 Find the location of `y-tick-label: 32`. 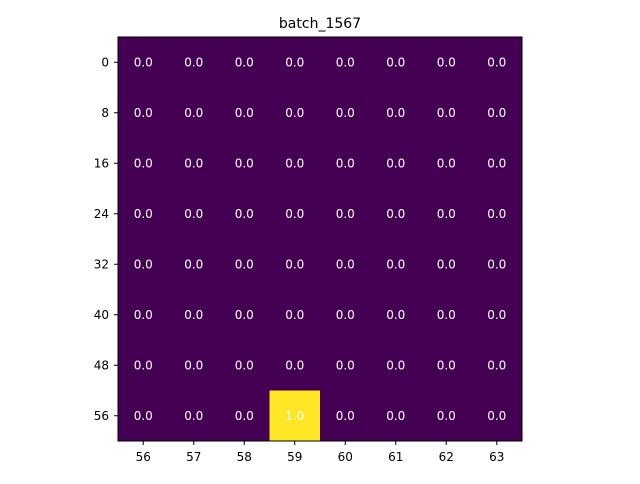

y-tick-label: 32 is located at coordinates (101, 264).